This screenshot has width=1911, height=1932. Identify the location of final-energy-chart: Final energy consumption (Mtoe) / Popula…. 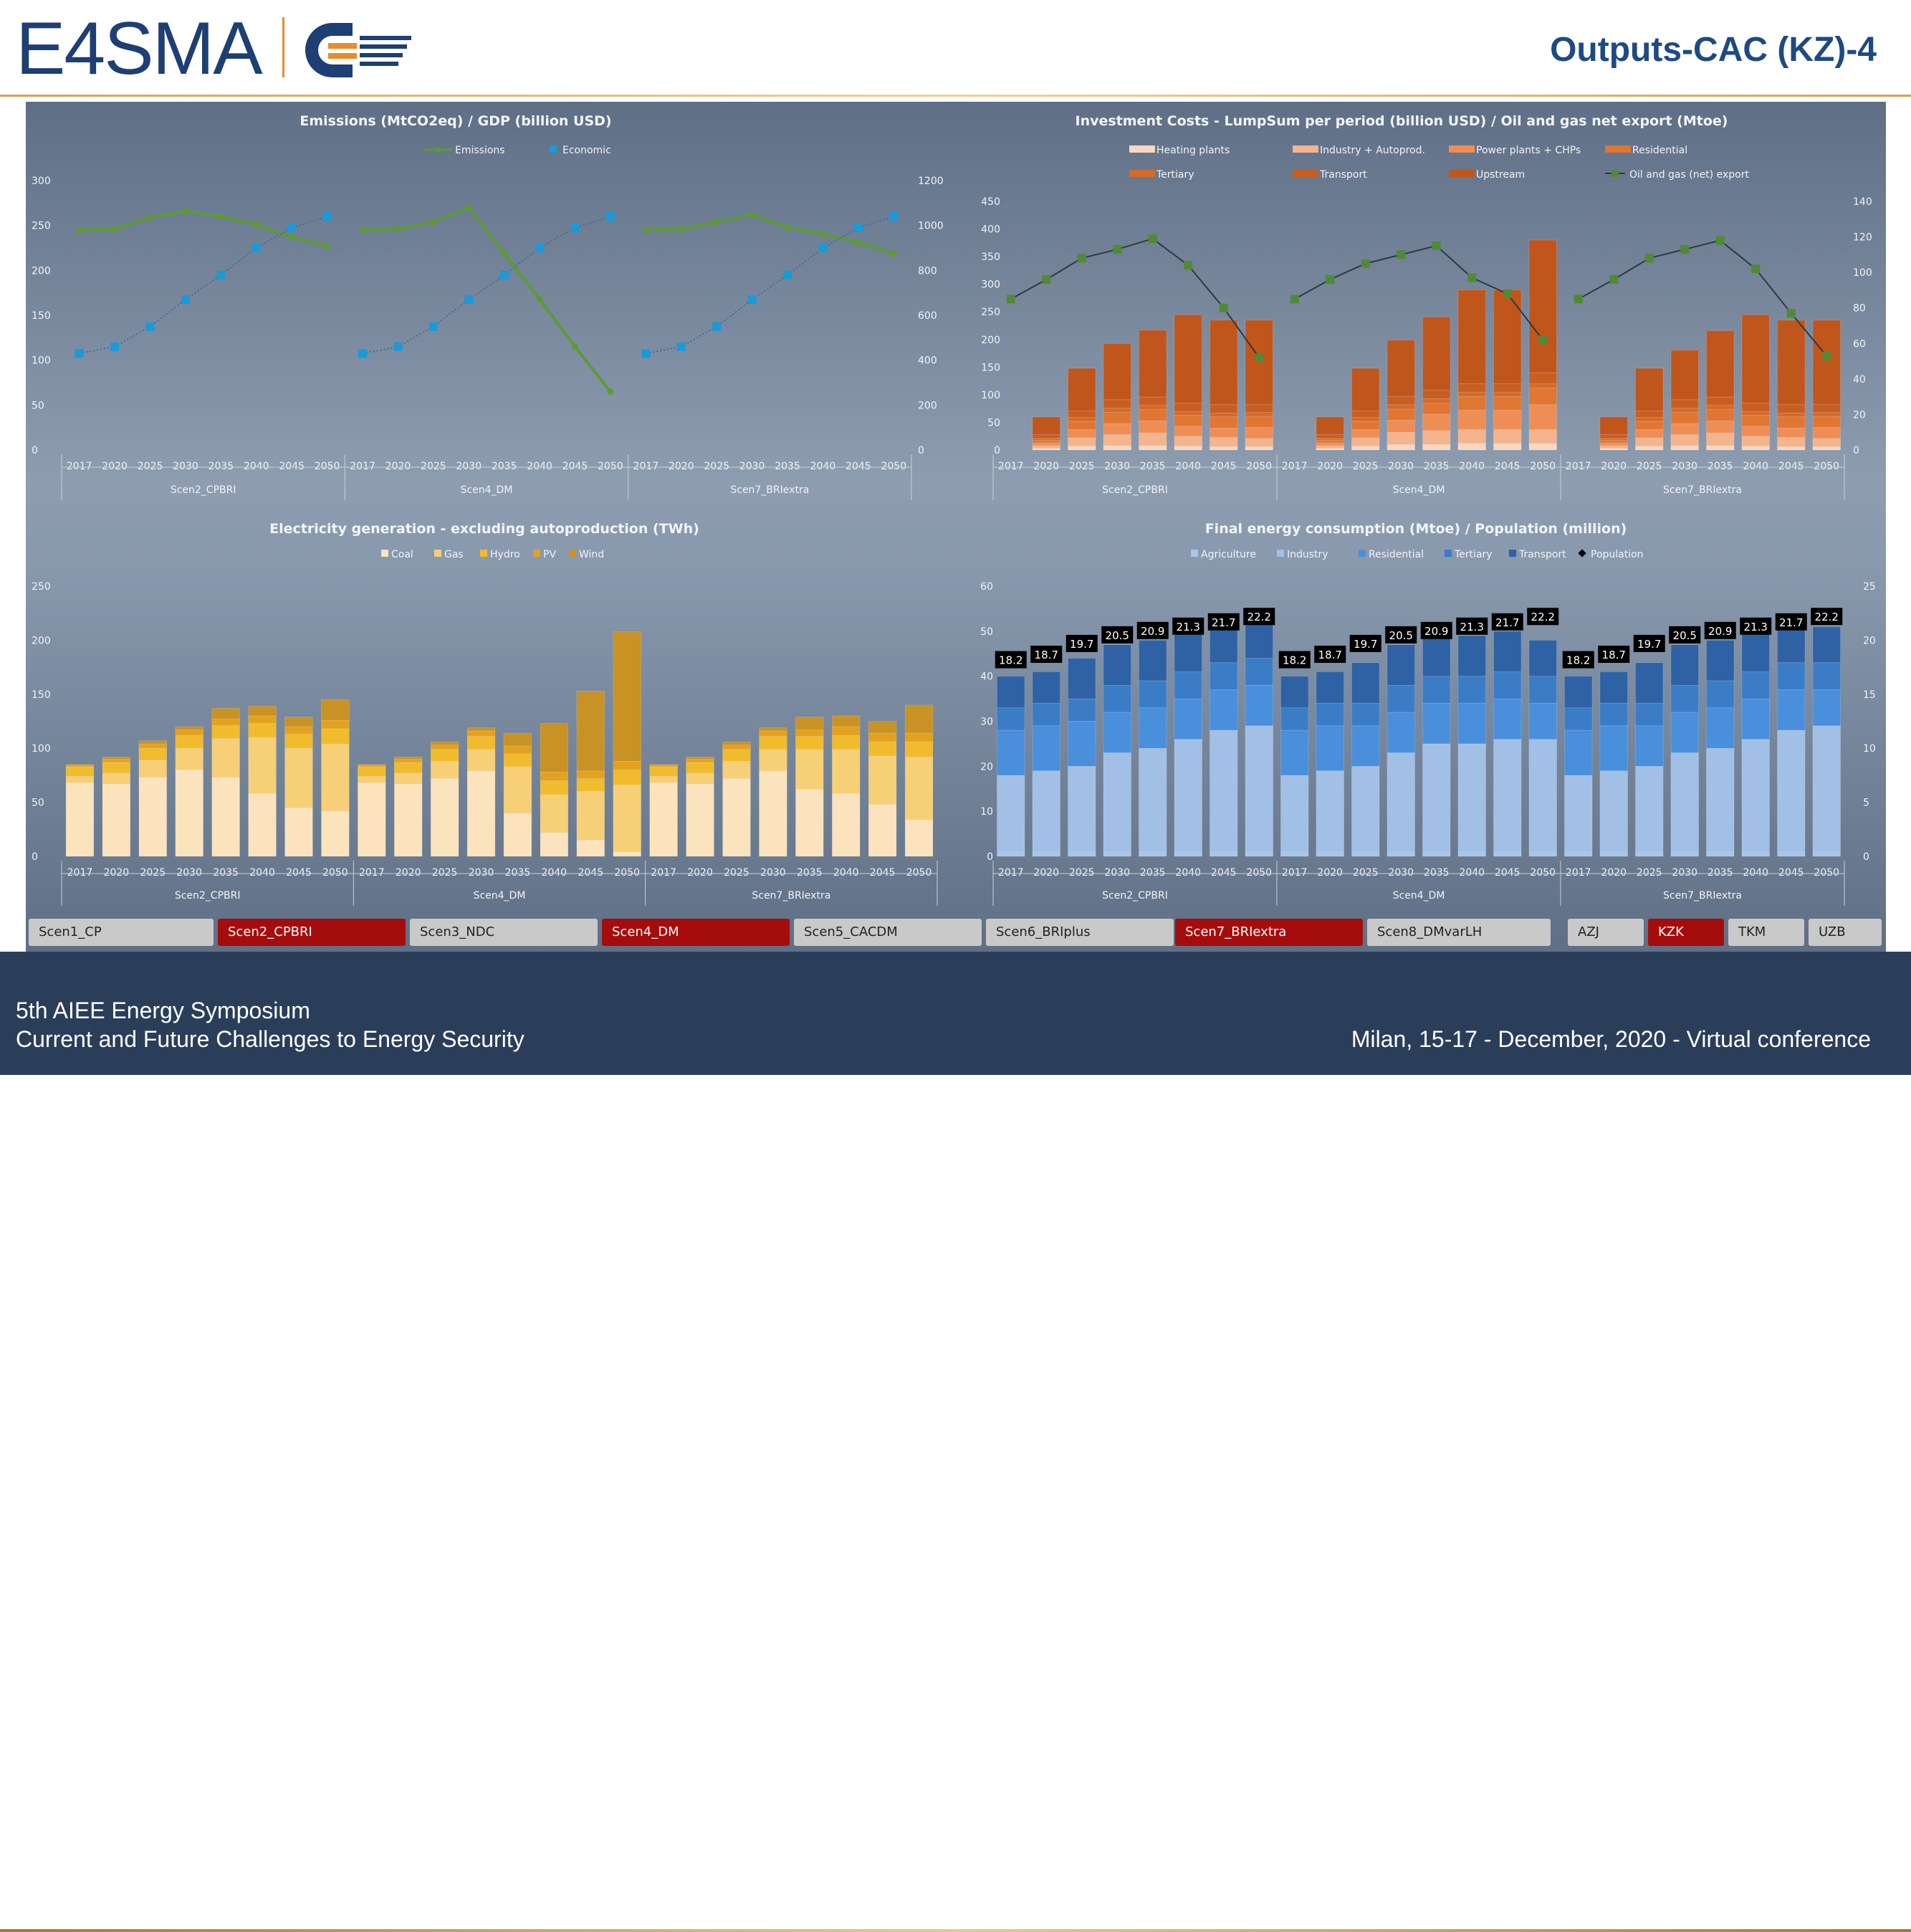
(1428, 713).